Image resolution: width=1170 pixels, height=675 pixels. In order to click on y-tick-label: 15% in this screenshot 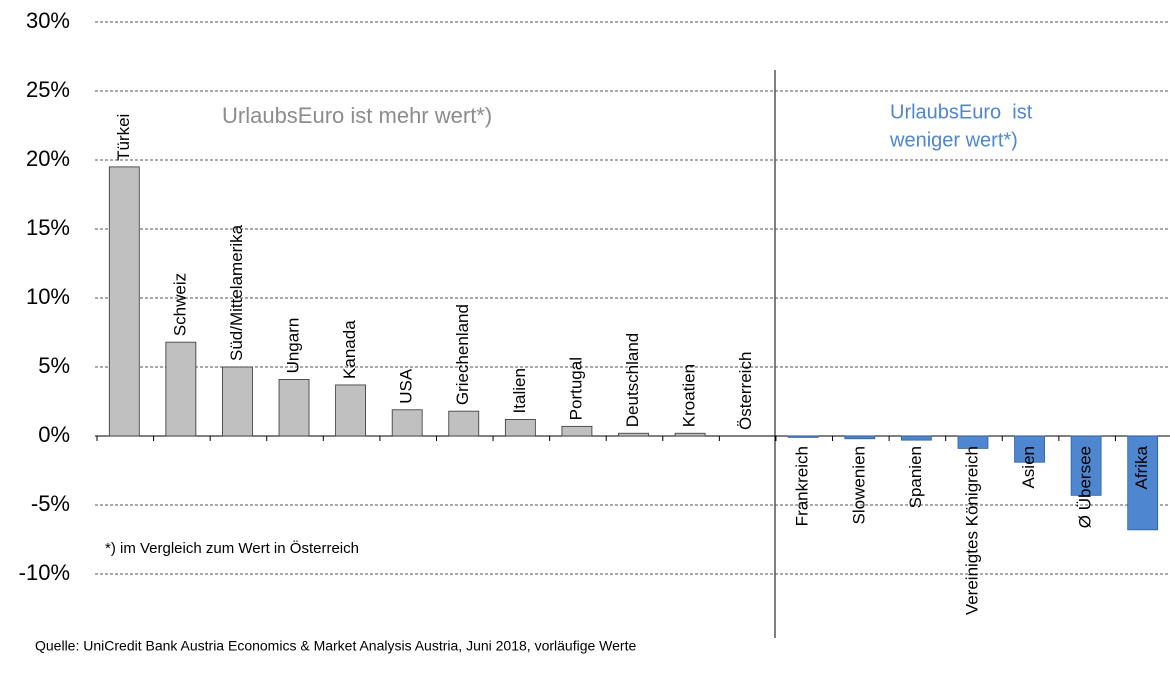, I will do `click(48, 227)`.